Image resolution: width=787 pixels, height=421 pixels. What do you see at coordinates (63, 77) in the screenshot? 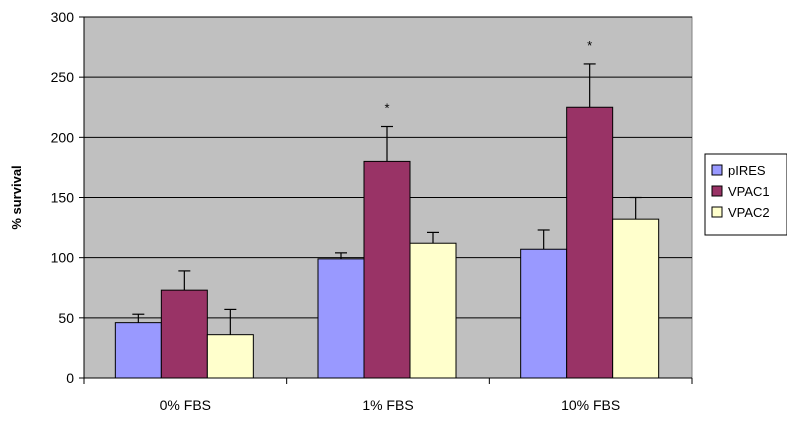
I see `y-tick-label: 250` at bounding box center [63, 77].